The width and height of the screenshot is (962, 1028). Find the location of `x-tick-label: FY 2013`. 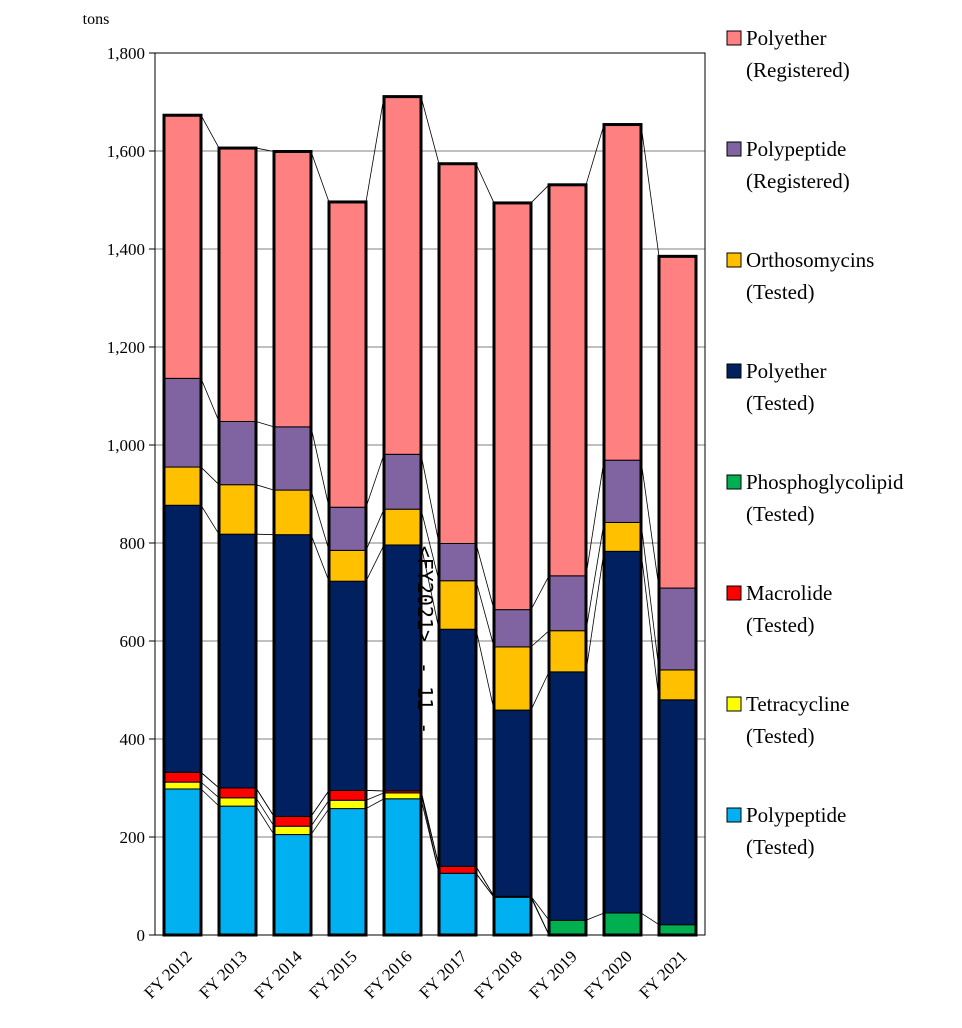

x-tick-label: FY 2013 is located at coordinates (222, 974).